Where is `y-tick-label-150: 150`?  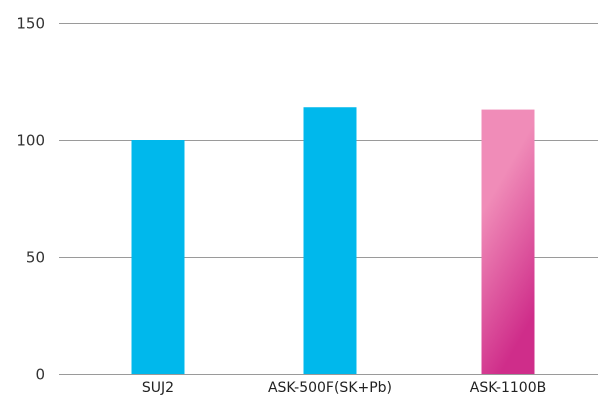
y-tick-label-150: 150 is located at coordinates (30, 24).